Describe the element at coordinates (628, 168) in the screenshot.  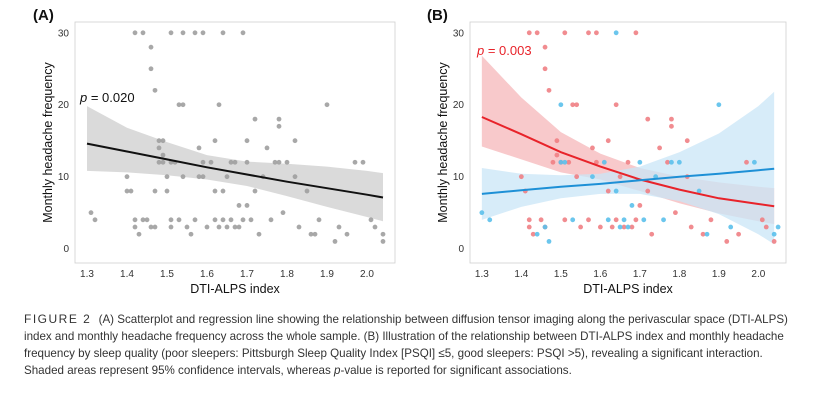
I see `confidence-band` at that location.